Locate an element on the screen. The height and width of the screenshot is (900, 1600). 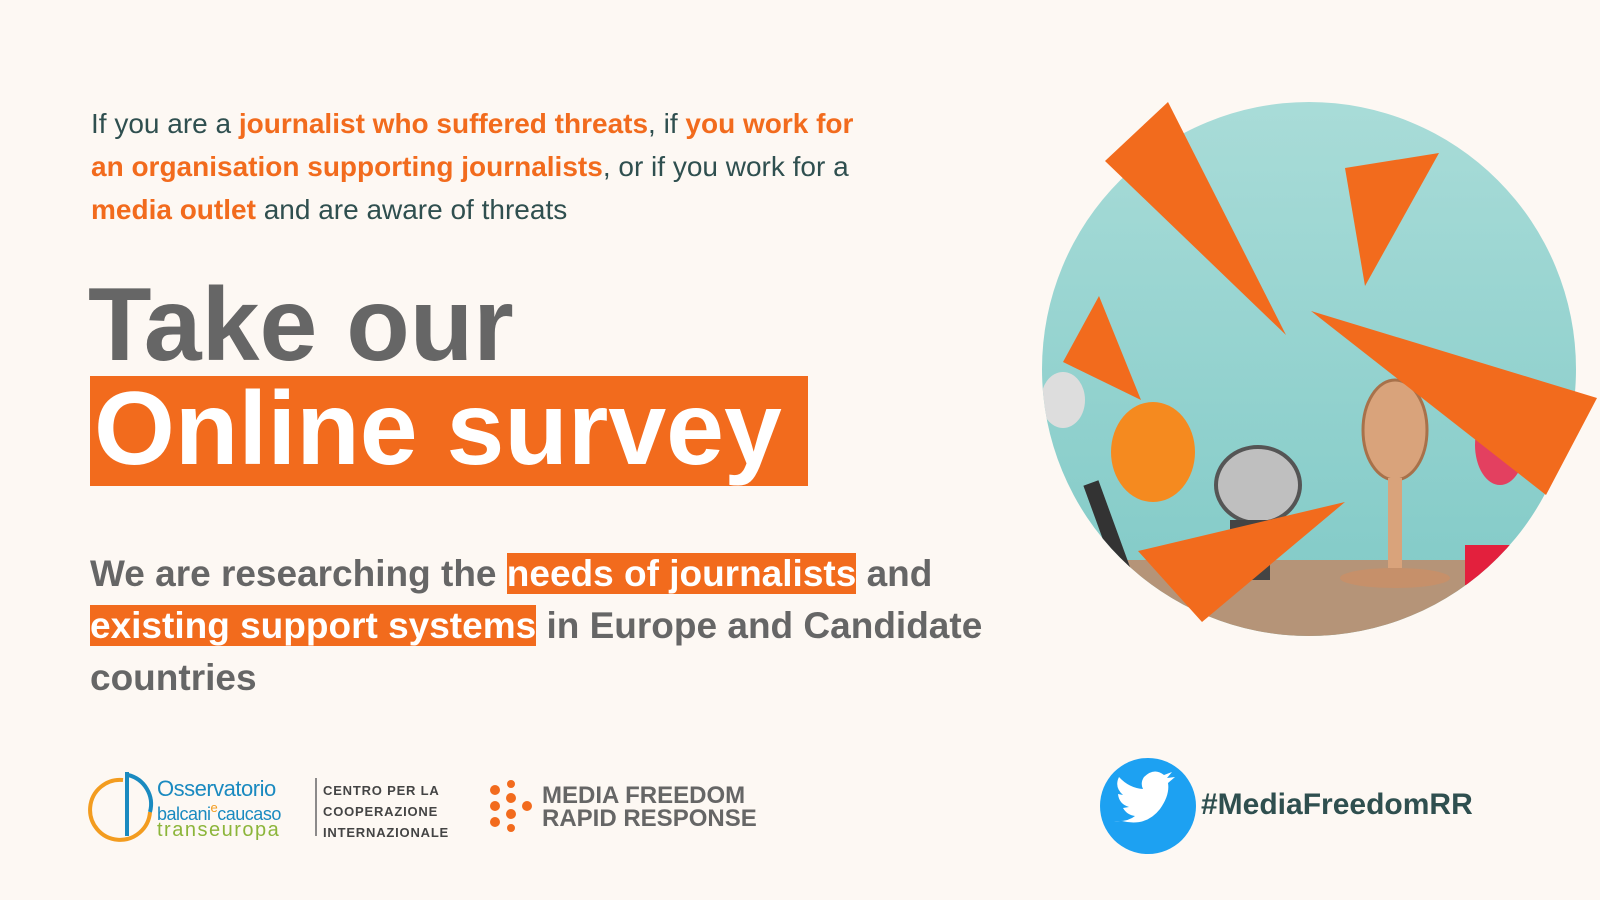
twitter-bird is located at coordinates (1144, 797).